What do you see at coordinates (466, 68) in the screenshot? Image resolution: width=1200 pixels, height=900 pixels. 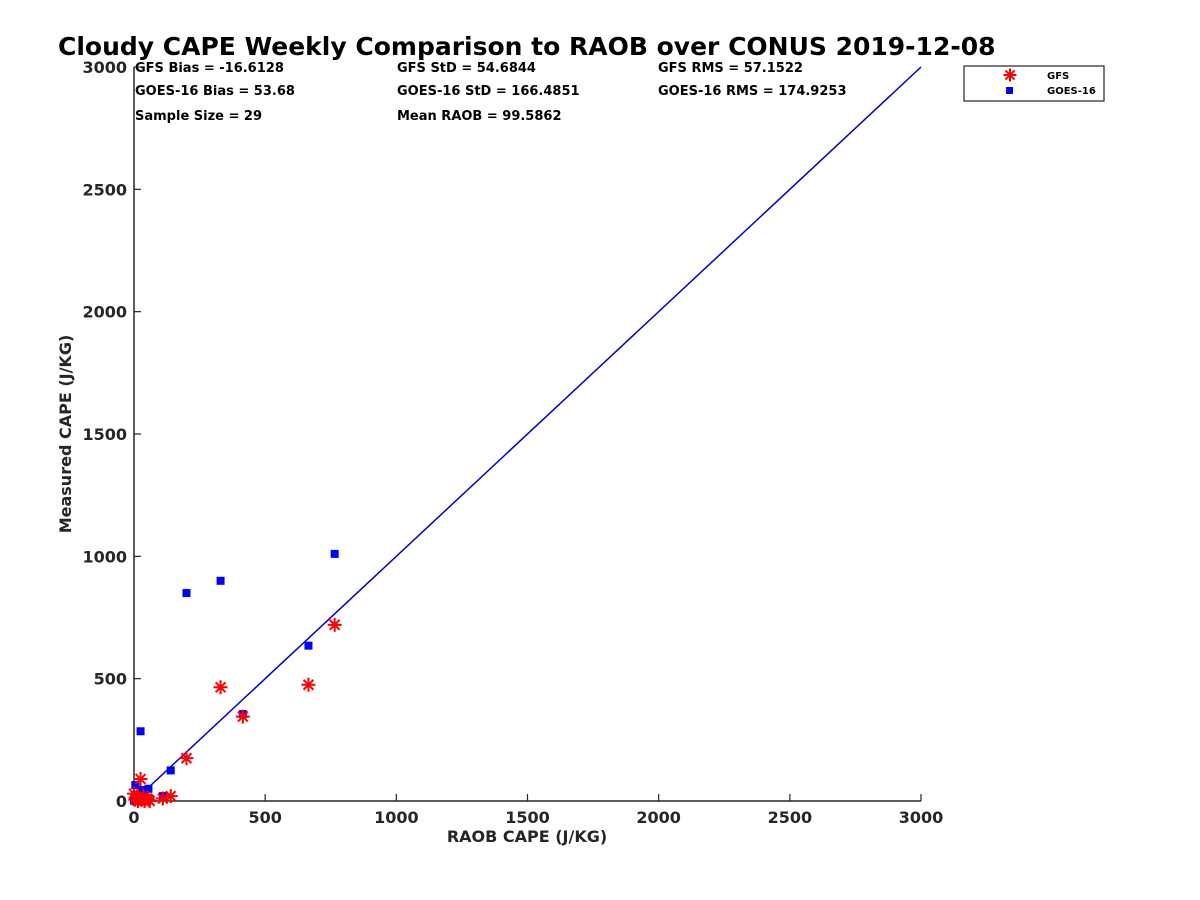 I see `stat-gfs-std: GFS StD = 54.6844` at bounding box center [466, 68].